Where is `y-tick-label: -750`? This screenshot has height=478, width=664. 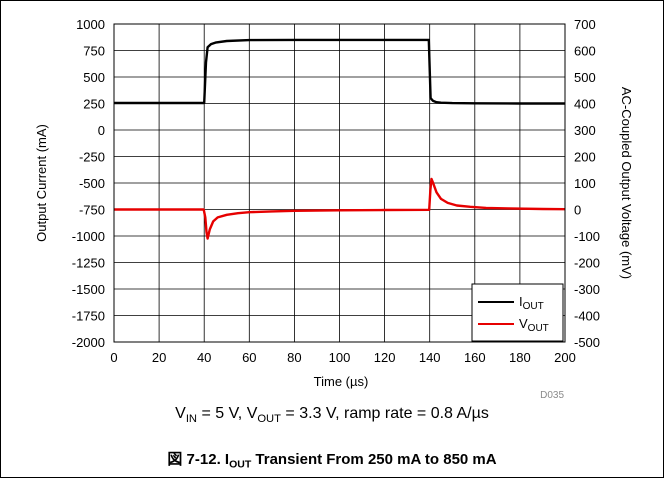 y-tick-label: -750 is located at coordinates (92, 210).